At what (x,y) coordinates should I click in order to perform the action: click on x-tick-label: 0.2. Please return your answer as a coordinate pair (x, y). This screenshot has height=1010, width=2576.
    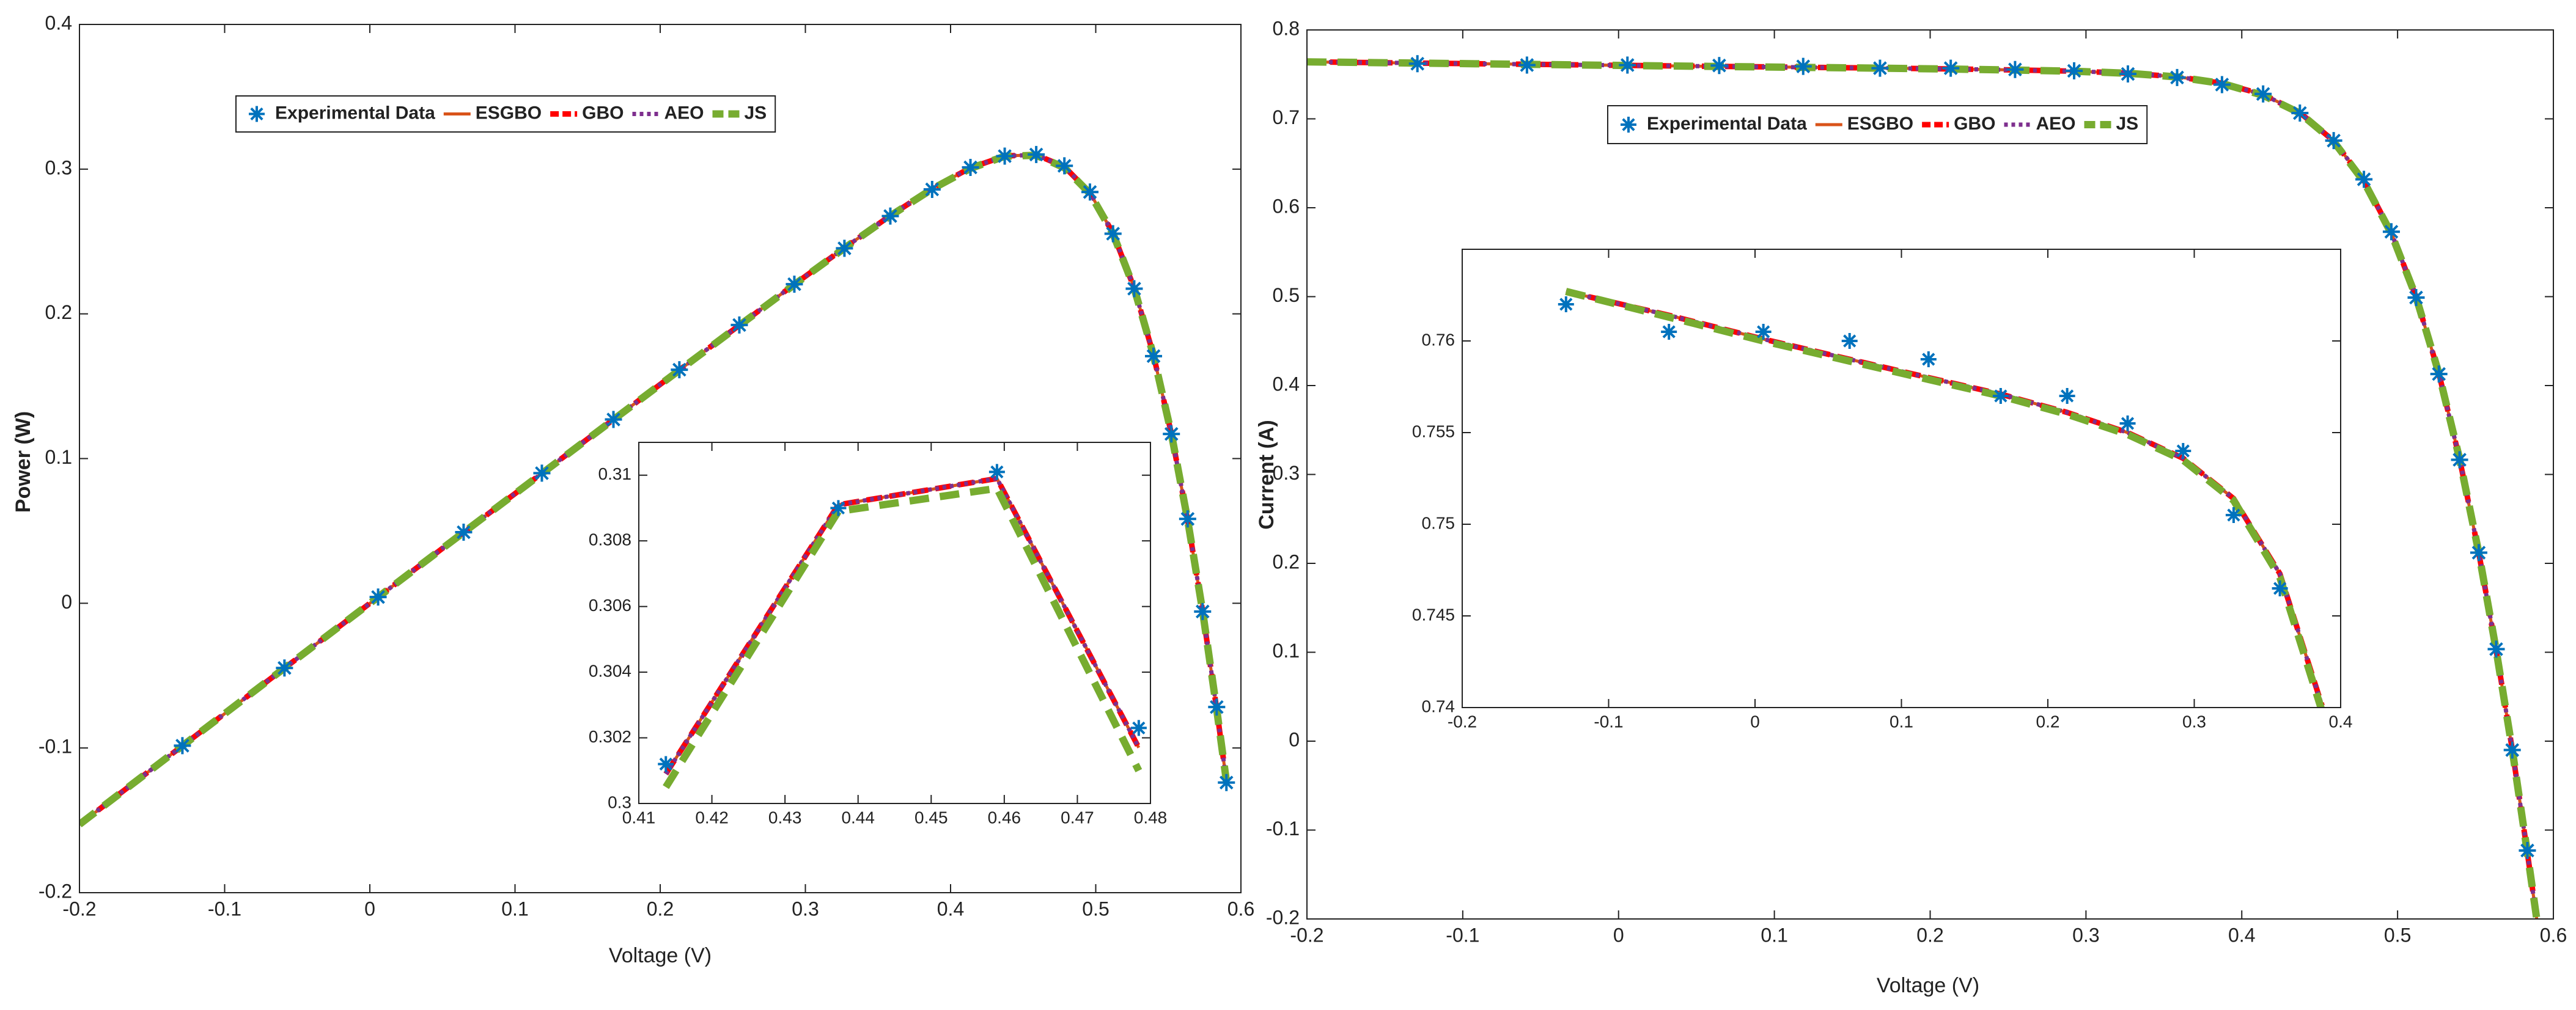
    Looking at the image, I should click on (1929, 935).